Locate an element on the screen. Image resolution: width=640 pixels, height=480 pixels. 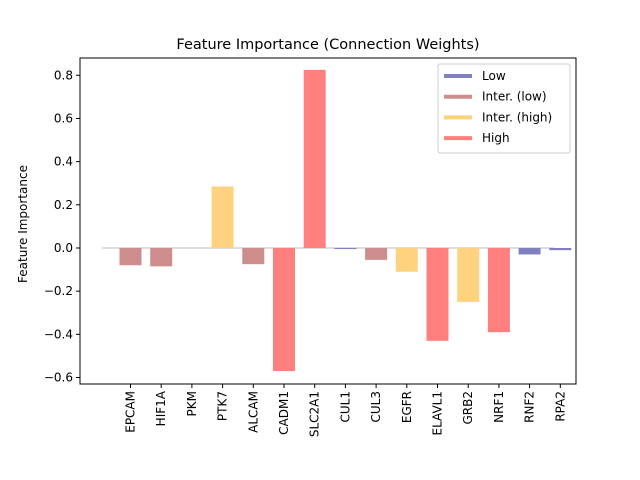
bar-grb2 is located at coordinates (468, 274).